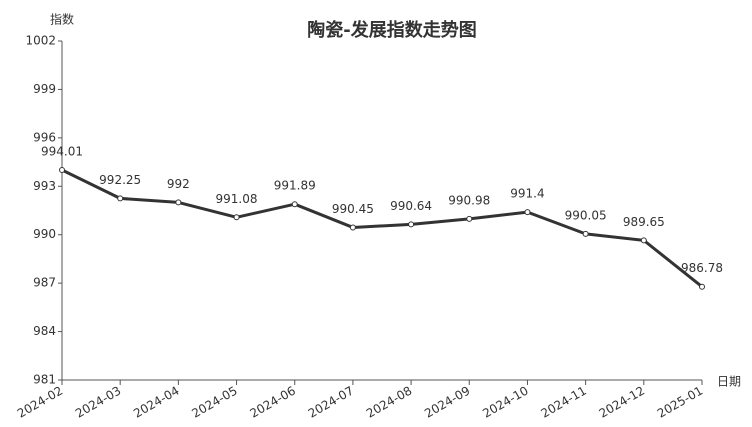 This screenshot has width=752, height=427. What do you see at coordinates (411, 206) in the screenshot?
I see `data-label: 990.64` at bounding box center [411, 206].